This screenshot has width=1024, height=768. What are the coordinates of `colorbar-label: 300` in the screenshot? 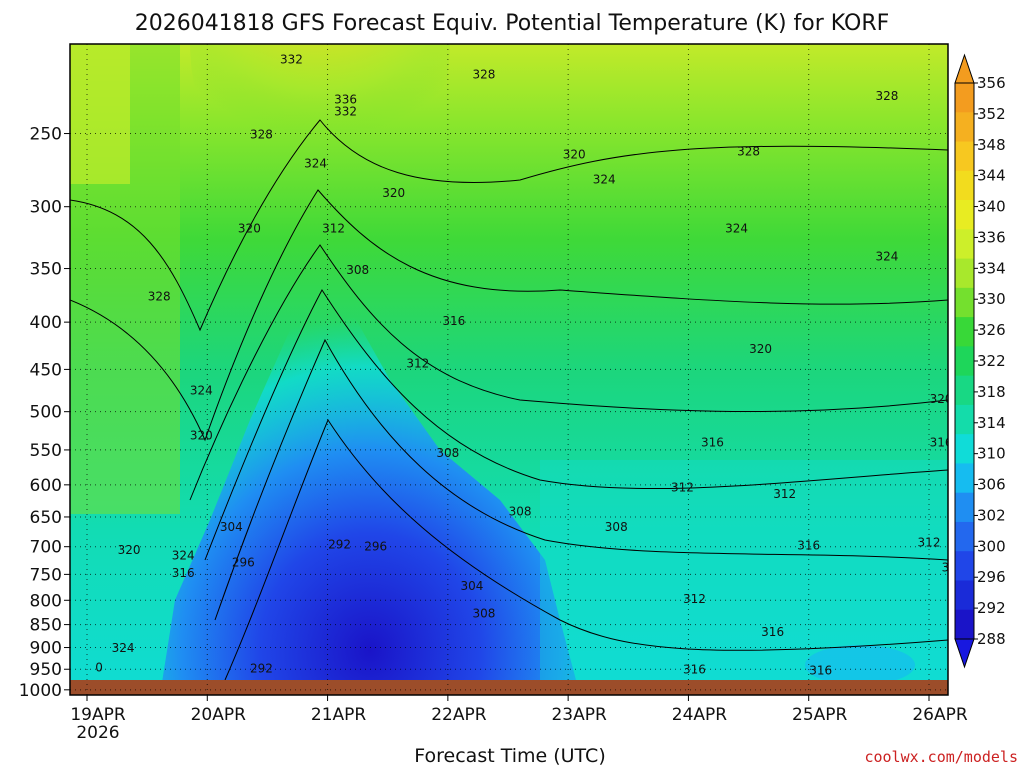 It's located at (991, 546).